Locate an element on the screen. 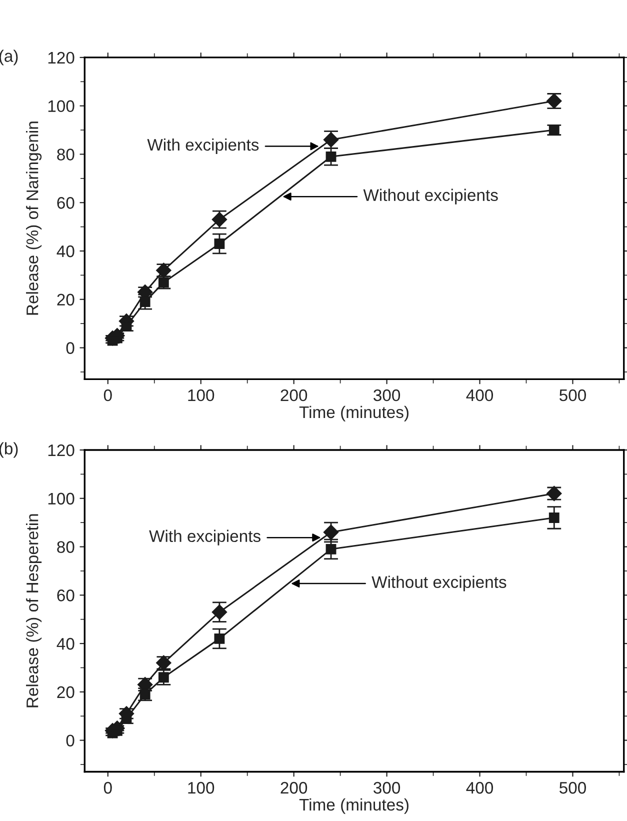 The image size is (627, 821). y-axis-title: Release (%) of Hesperetin is located at coordinates (34, 611).